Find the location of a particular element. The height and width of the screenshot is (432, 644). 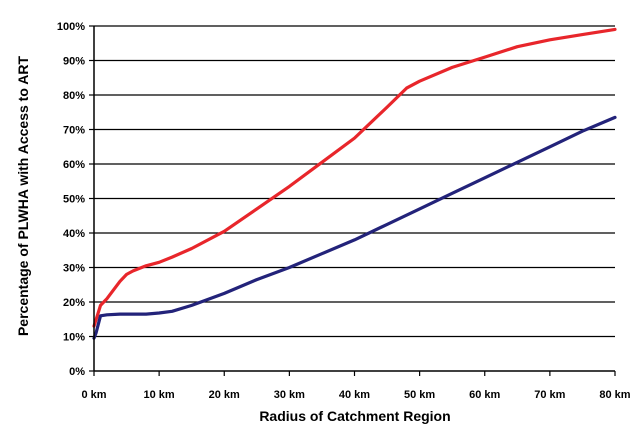

y-tick-label: 80% is located at coordinates (74, 96).